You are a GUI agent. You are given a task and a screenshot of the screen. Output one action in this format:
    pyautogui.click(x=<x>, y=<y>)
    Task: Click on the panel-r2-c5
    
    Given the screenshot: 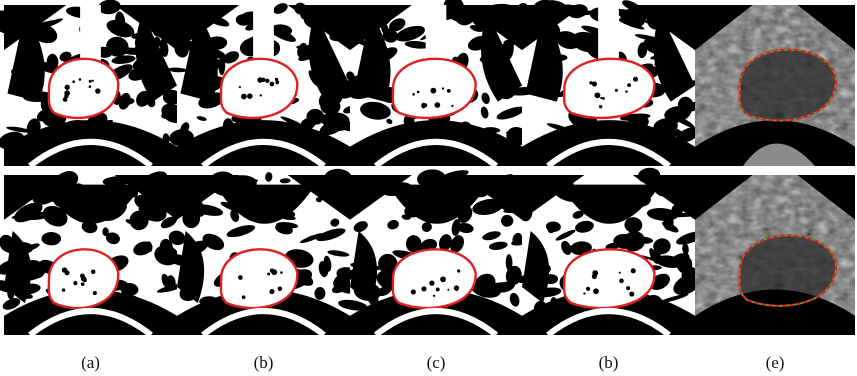 What is the action you would take?
    pyautogui.click(x=775, y=255)
    